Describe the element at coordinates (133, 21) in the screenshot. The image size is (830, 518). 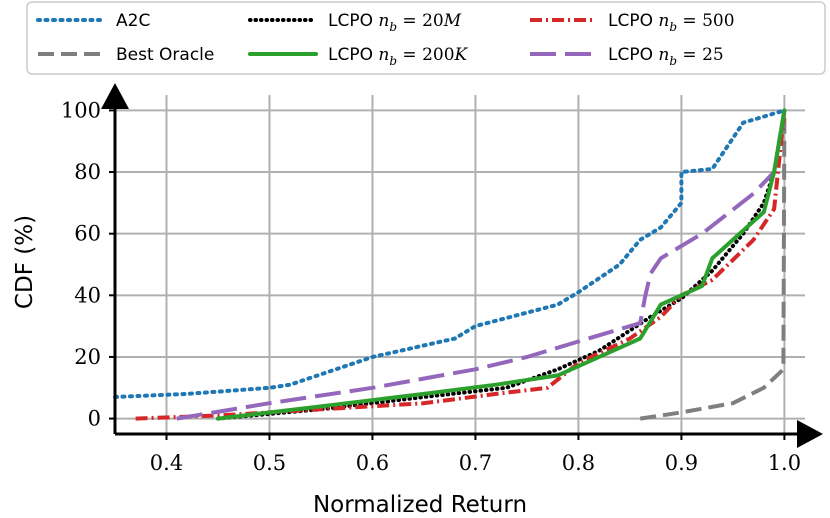
I see `legend-label-0: A2C` at that location.